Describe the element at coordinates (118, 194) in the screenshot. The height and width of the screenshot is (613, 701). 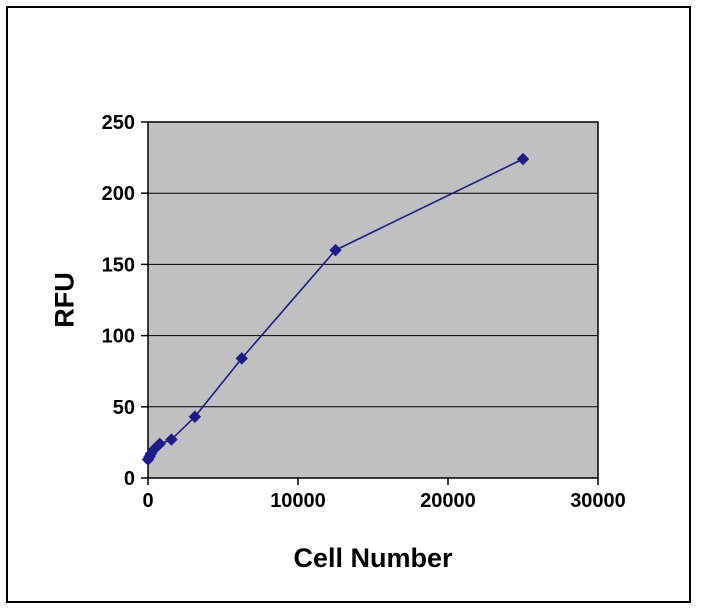
I see `y-tick-label: 200` at that location.